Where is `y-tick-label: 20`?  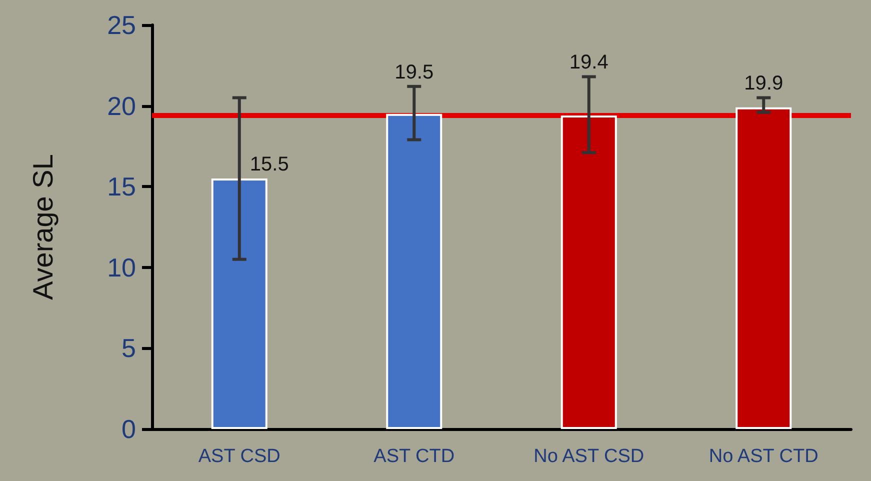 y-tick-label: 20 is located at coordinates (121, 105).